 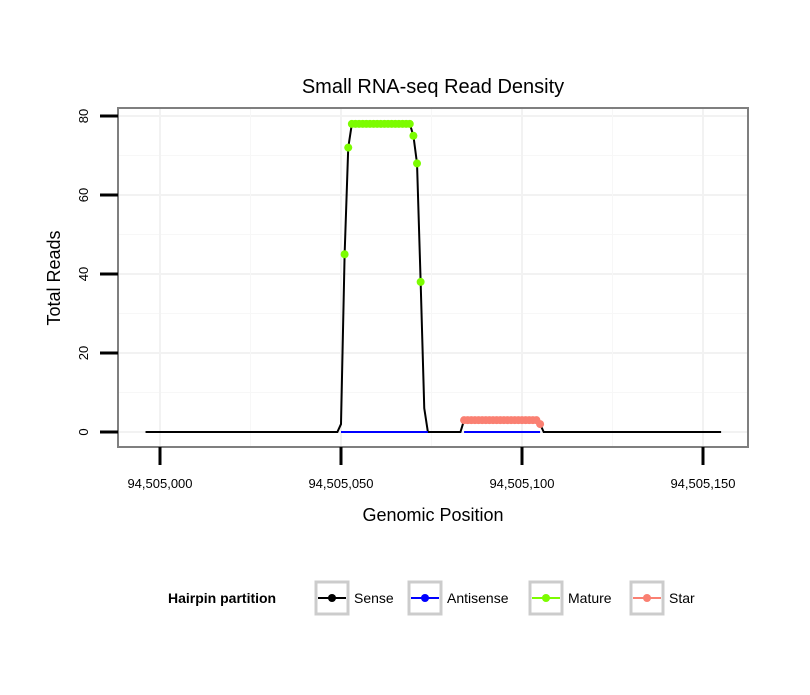 What do you see at coordinates (222, 598) in the screenshot?
I see `legend-title: Hairpin partition` at bounding box center [222, 598].